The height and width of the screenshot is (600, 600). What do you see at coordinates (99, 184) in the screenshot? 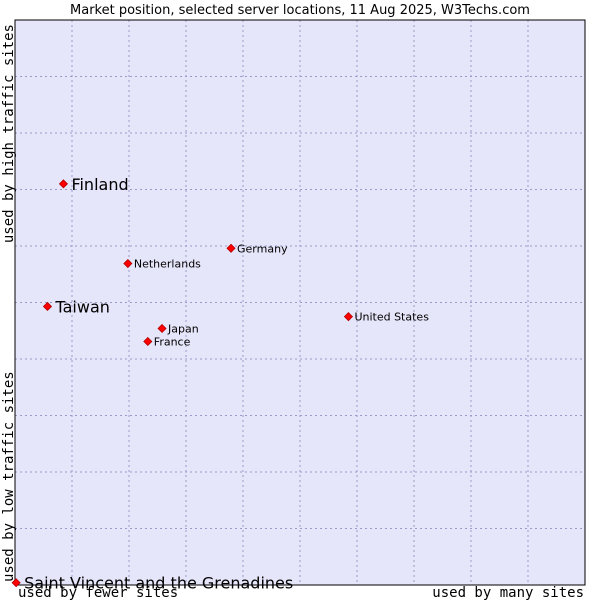
I see `point-label: Finland` at bounding box center [99, 184].